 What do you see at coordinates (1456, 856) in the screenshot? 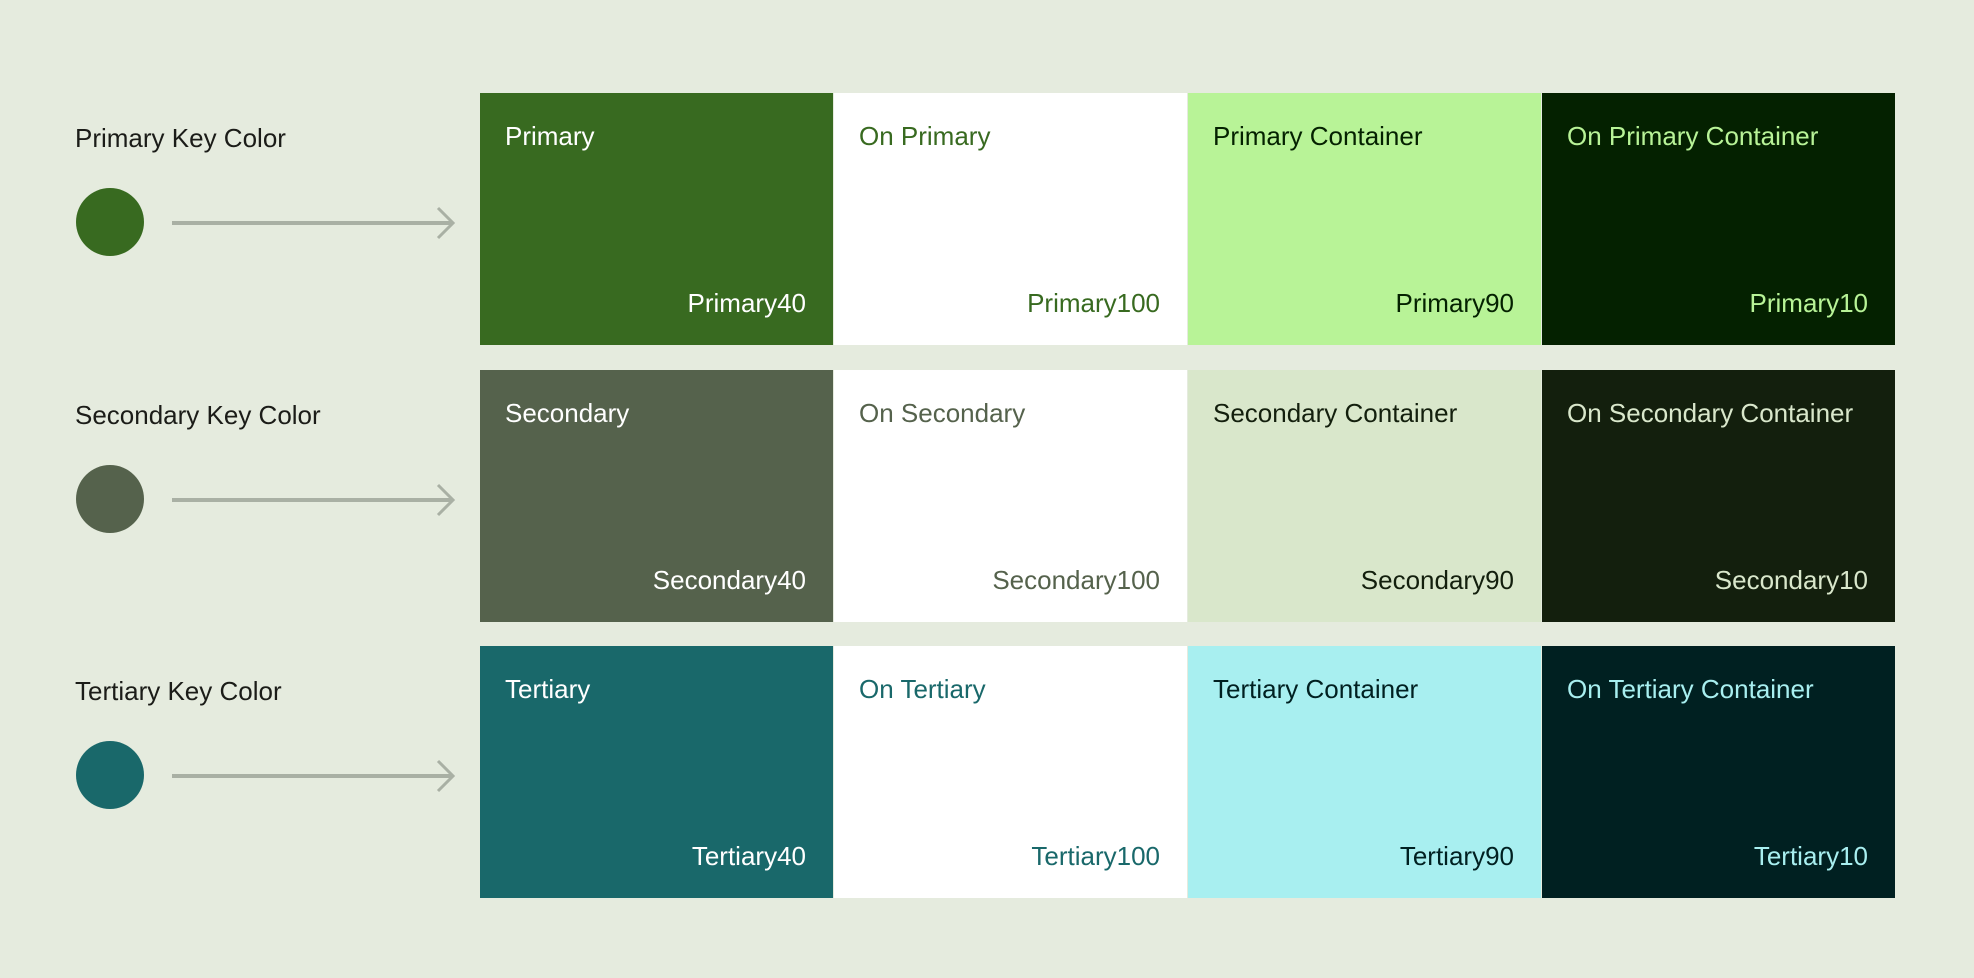
I see `color-tone-label: Tertiary90` at bounding box center [1456, 856].